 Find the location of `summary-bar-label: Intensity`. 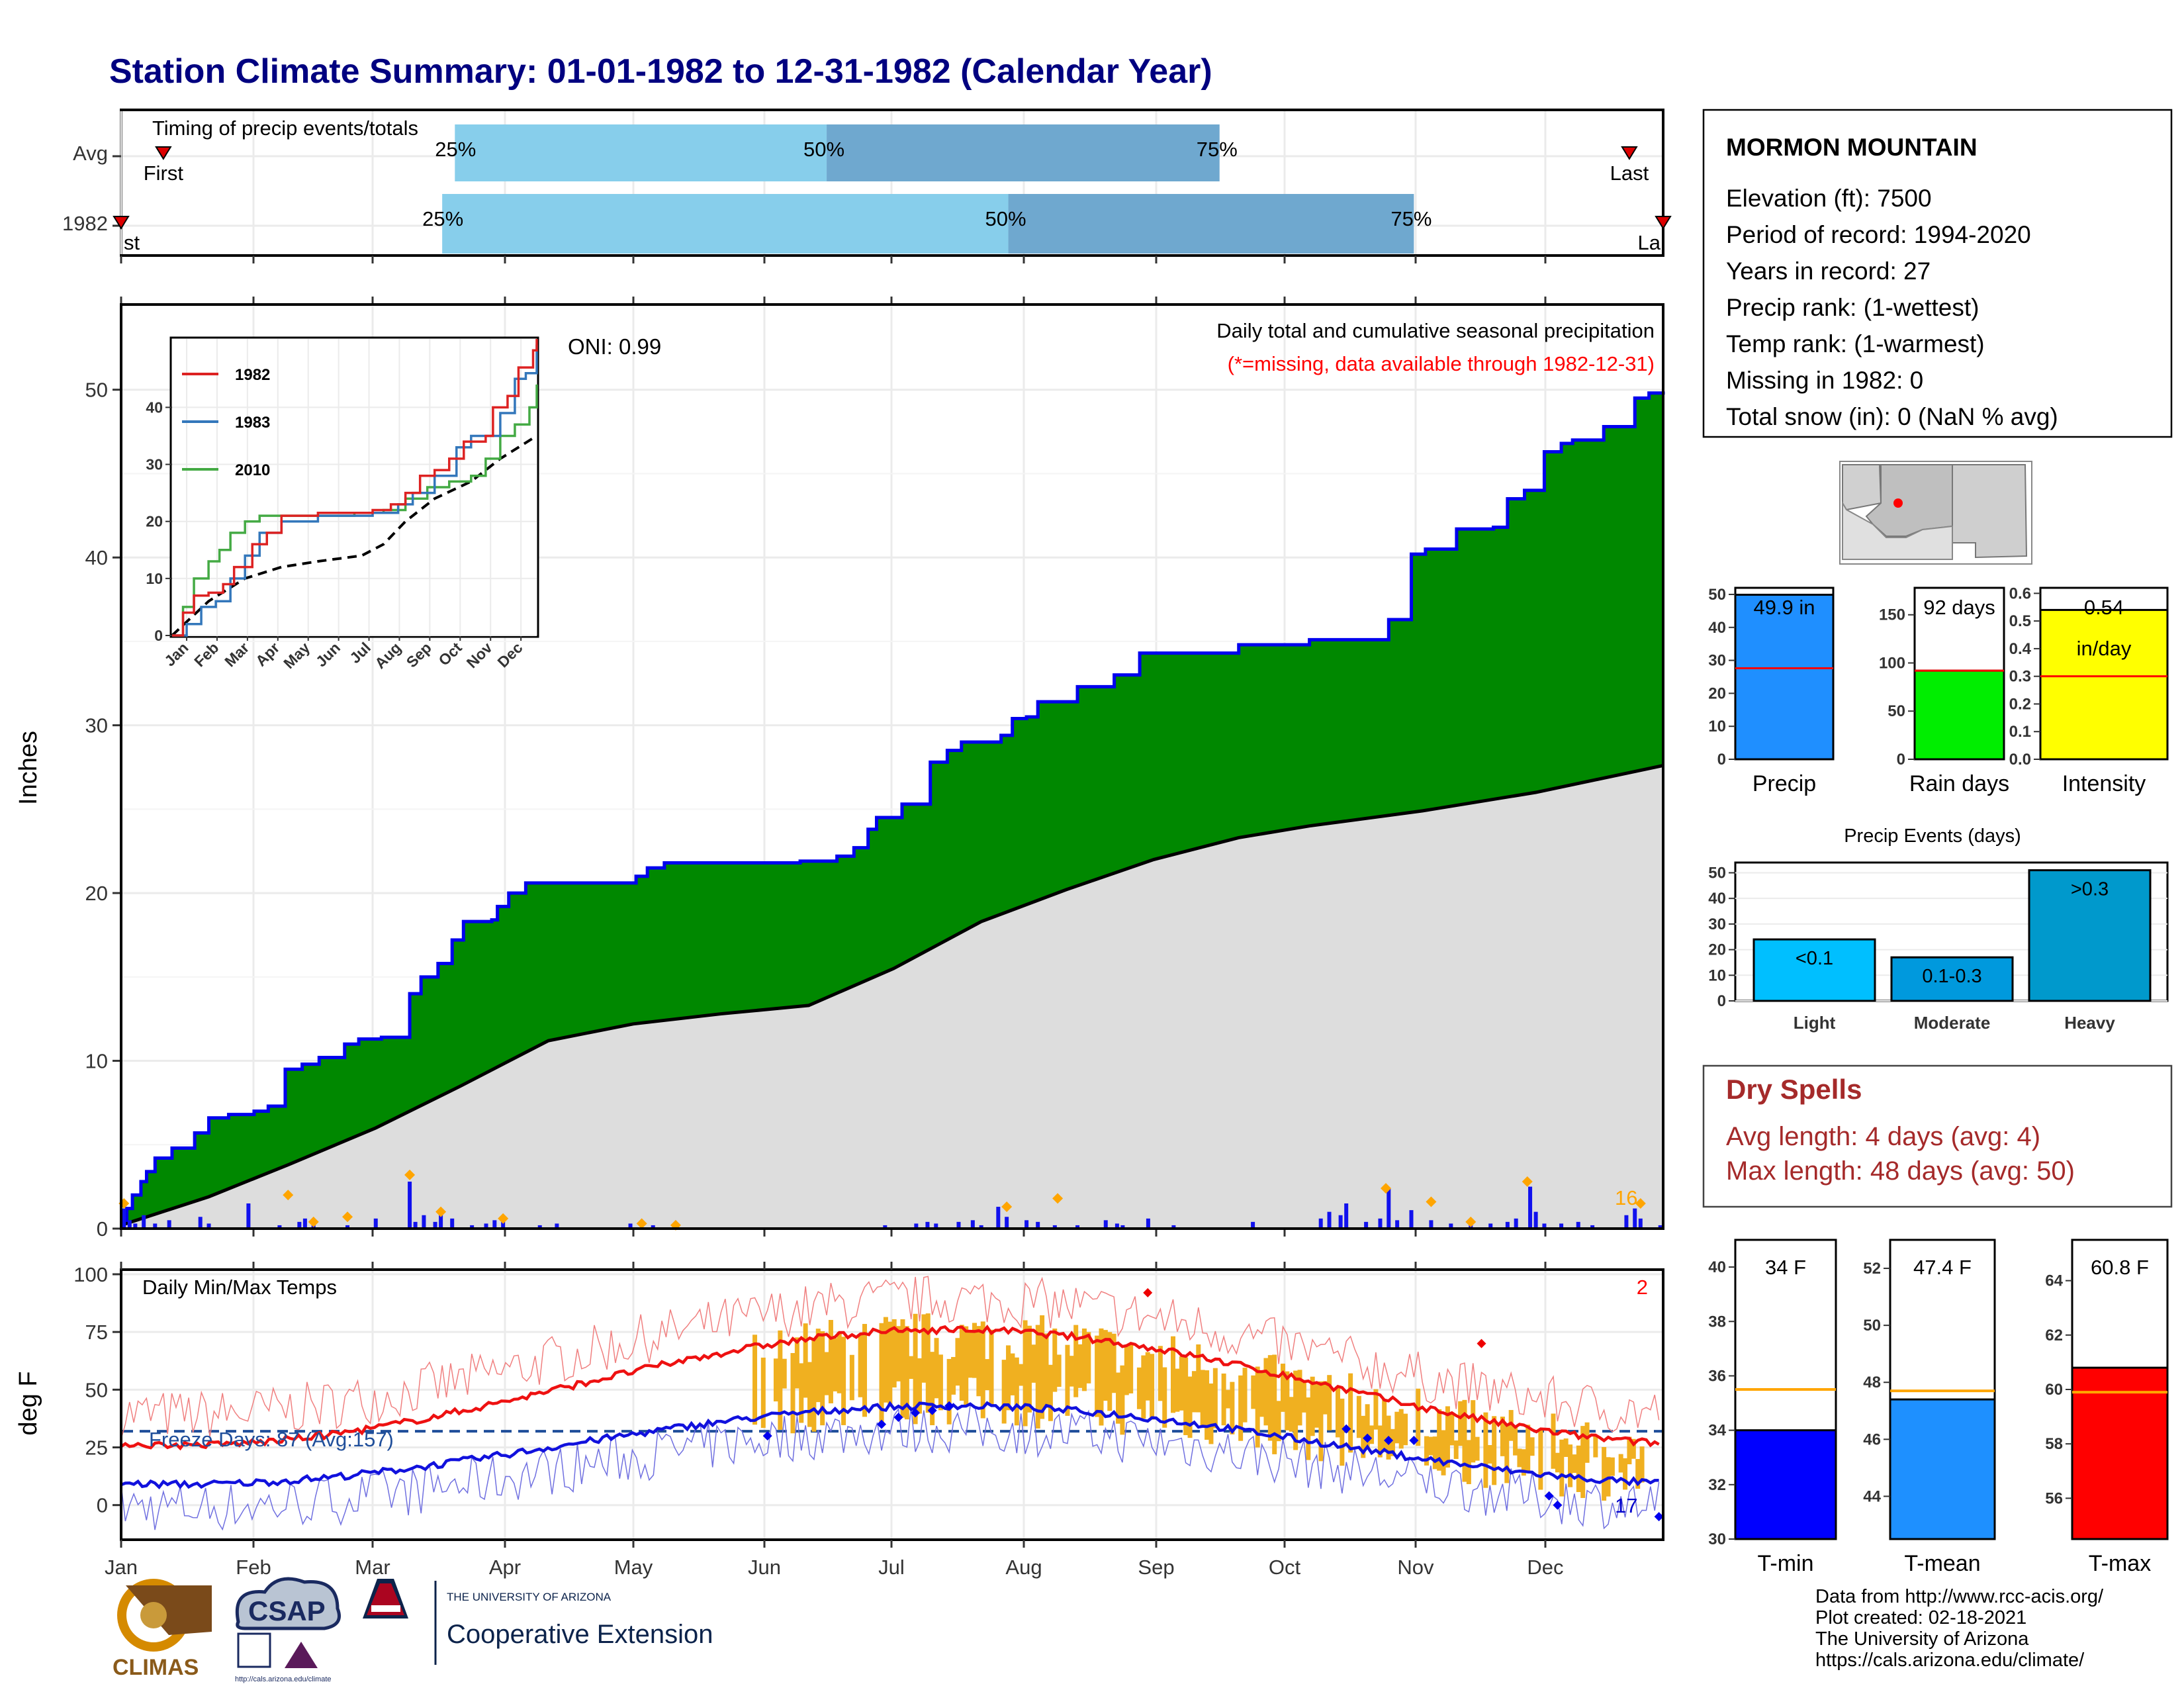

summary-bar-label: Intensity is located at coordinates (2104, 783).